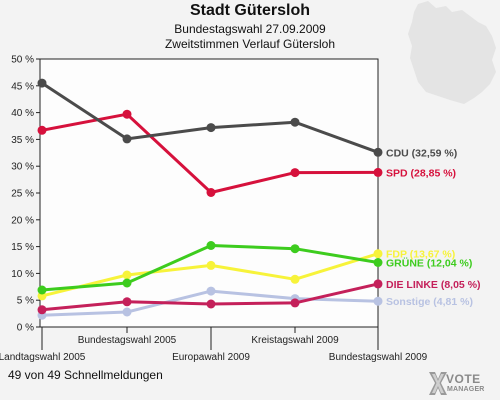 The width and height of the screenshot is (500, 400). I want to click on y-tick-label: 50 %, so click(22, 60).